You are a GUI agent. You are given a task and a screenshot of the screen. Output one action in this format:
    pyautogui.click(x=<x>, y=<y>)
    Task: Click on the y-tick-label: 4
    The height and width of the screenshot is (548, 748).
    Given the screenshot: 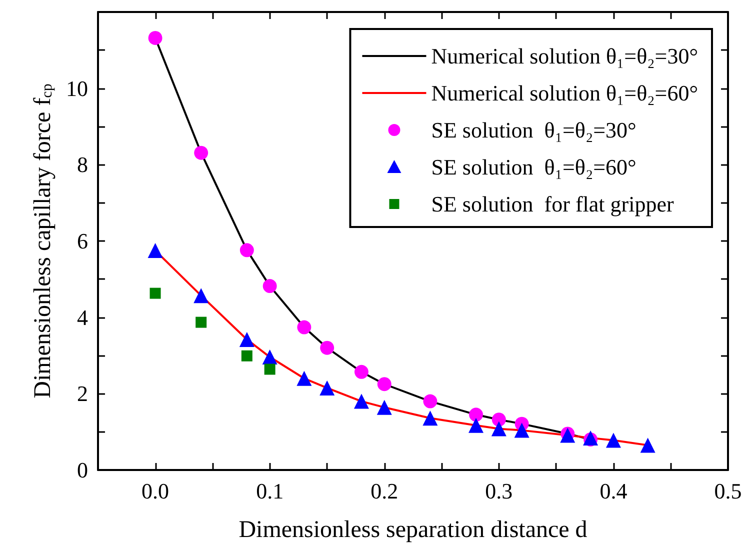 What is the action you would take?
    pyautogui.click(x=82, y=317)
    